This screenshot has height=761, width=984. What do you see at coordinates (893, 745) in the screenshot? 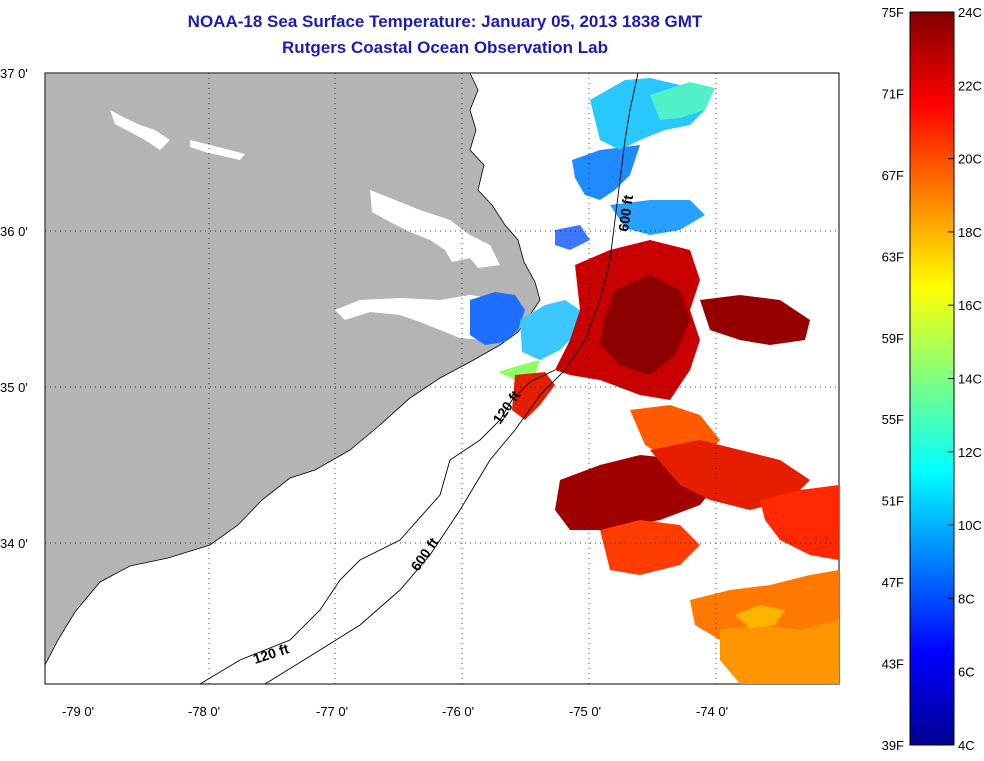
I see `colorbar-f-label: 39F` at bounding box center [893, 745].